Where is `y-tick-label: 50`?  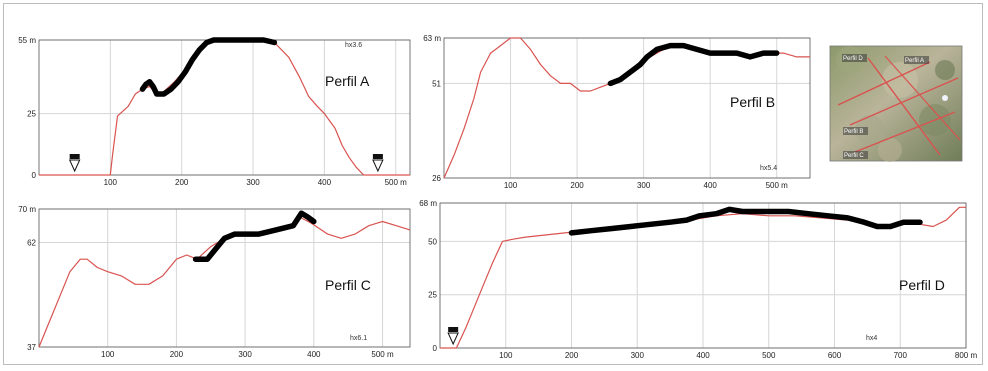 y-tick-label: 50 is located at coordinates (432, 241).